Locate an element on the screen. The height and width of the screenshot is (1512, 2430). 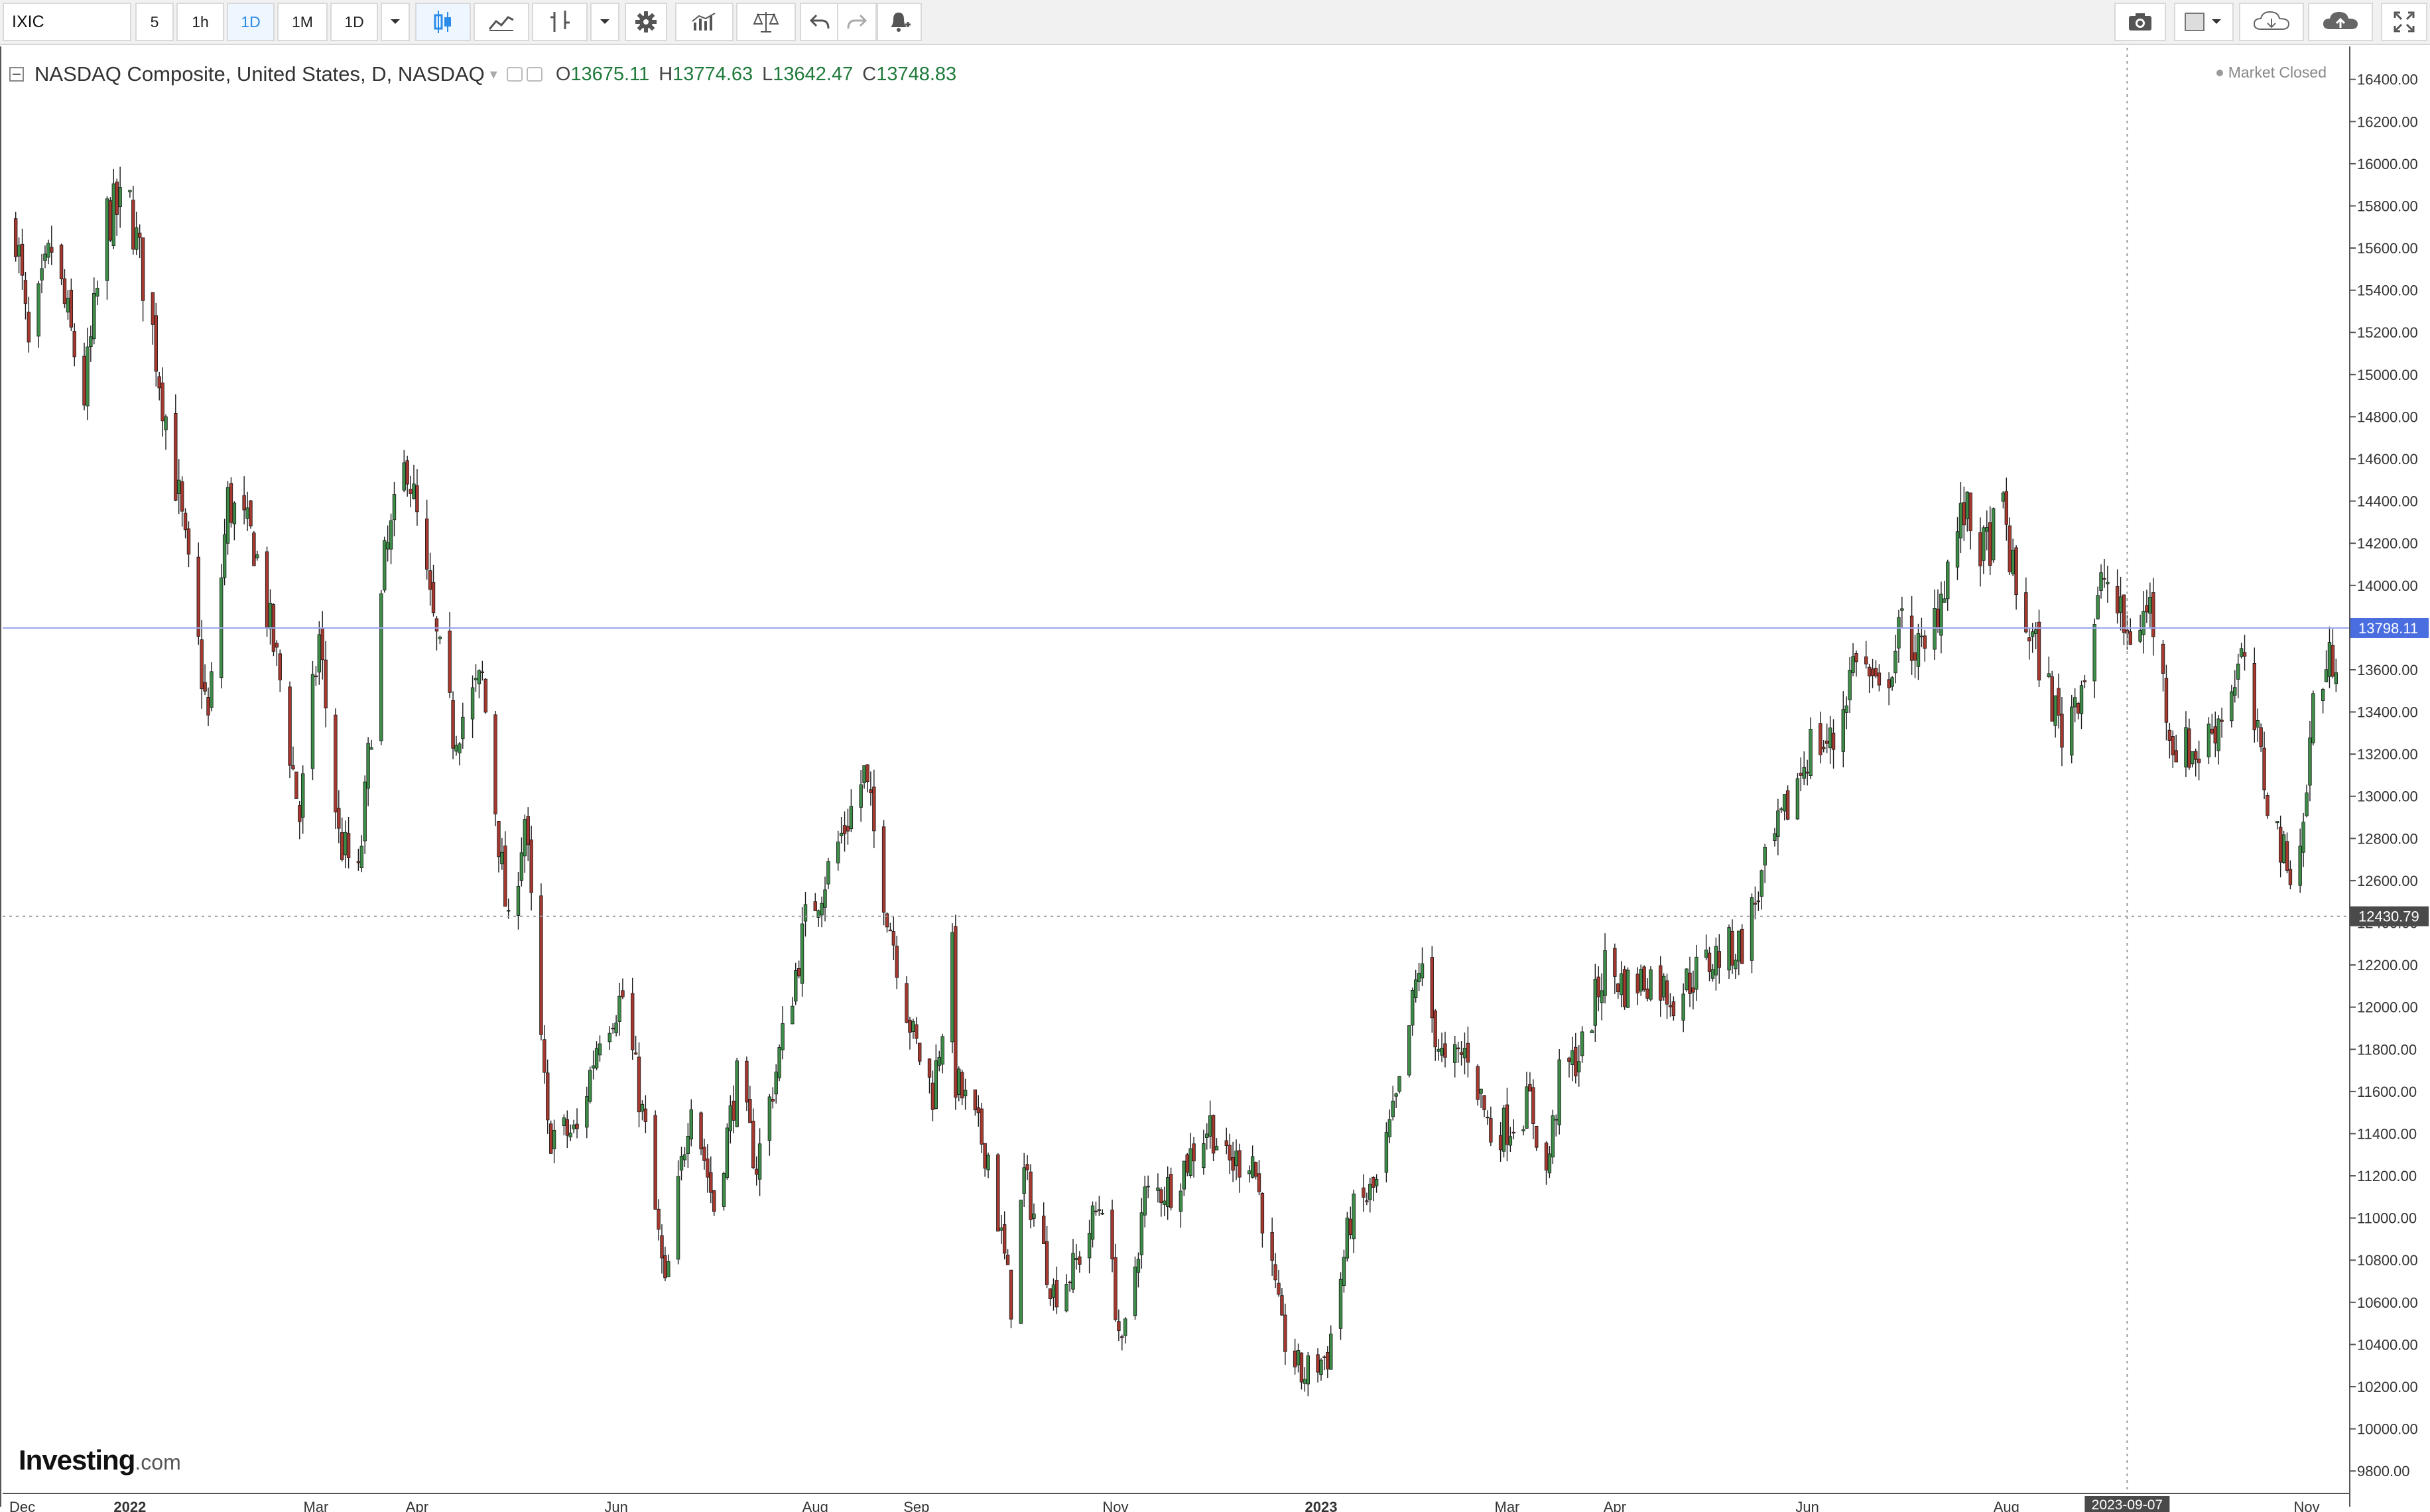
y-tick-label: 11800.00 is located at coordinates (2387, 1049).